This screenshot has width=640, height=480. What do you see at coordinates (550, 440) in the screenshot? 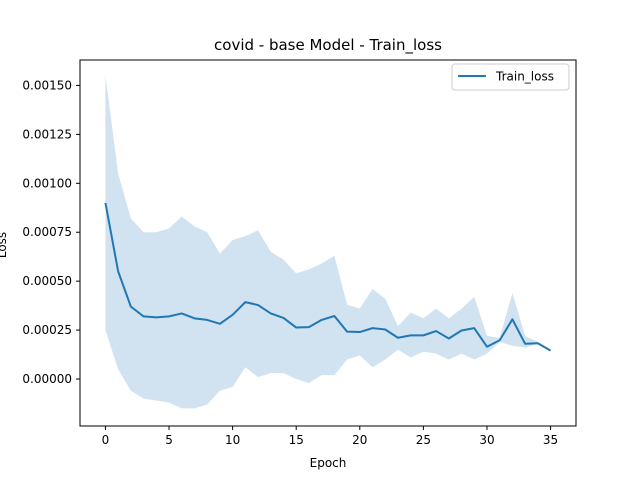
I see `x-tick-label: 35` at bounding box center [550, 440].